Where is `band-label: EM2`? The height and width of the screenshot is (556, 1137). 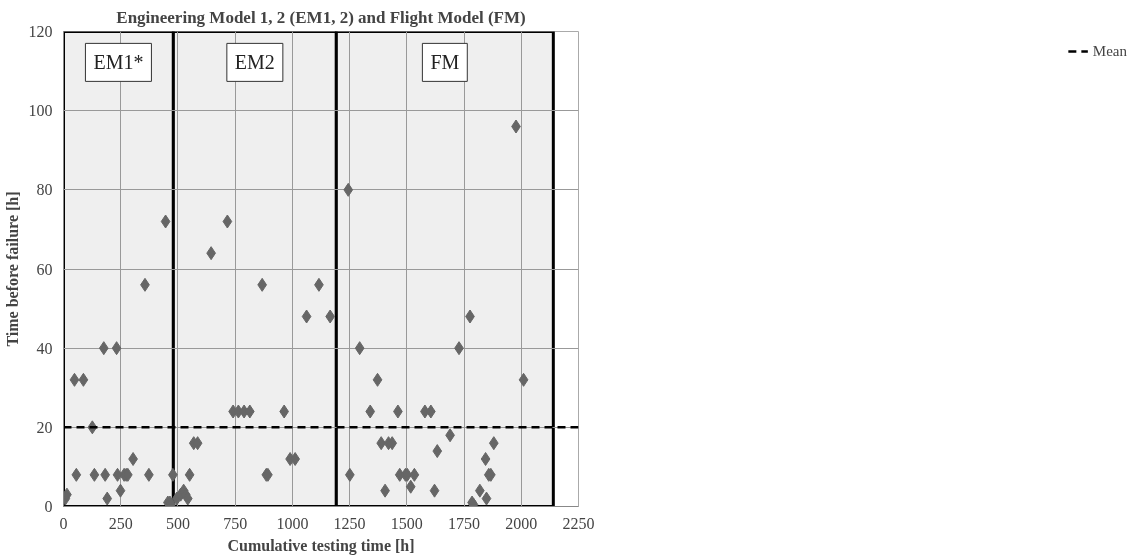
band-label: EM2 is located at coordinates (254, 62).